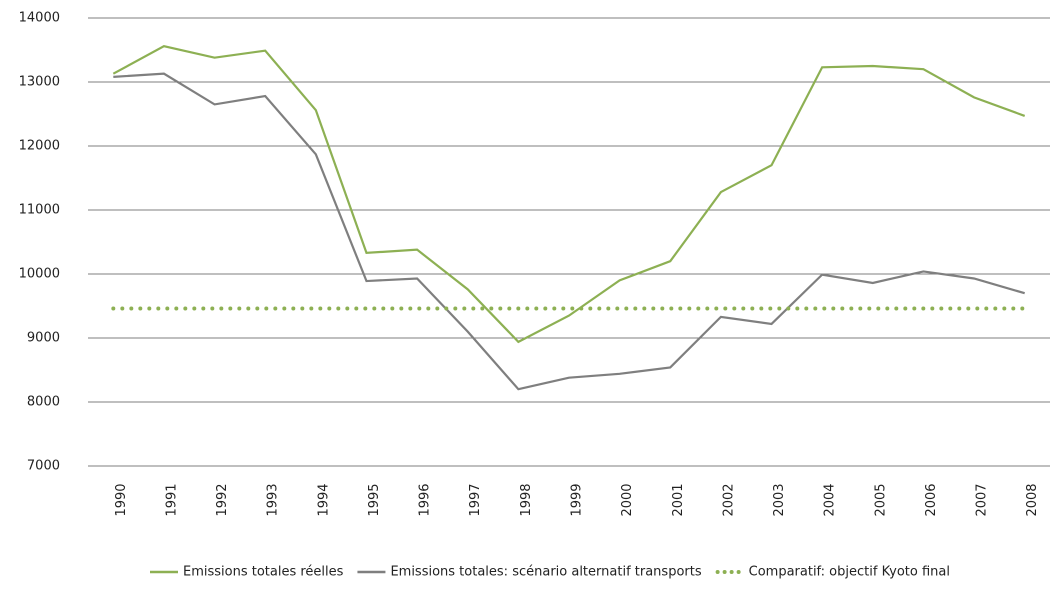  Describe the element at coordinates (931, 499) in the screenshot. I see `x-tick-label: 2006` at that location.